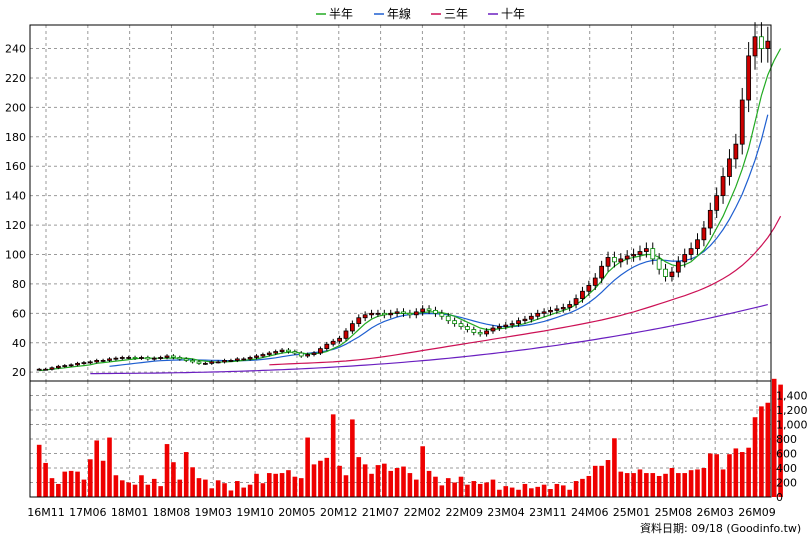  Describe the element at coordinates (255, 512) in the screenshot. I see `x-tick-label: 19M10` at that location.